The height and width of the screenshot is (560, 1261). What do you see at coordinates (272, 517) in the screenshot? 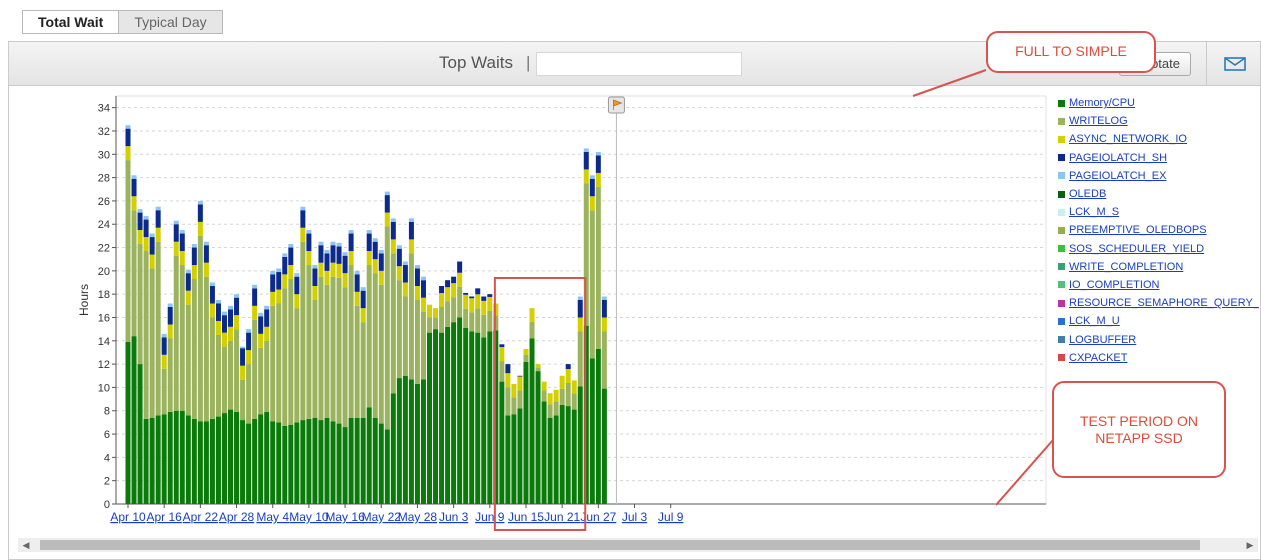
I see `x-tick-label: May 4` at bounding box center [272, 517].